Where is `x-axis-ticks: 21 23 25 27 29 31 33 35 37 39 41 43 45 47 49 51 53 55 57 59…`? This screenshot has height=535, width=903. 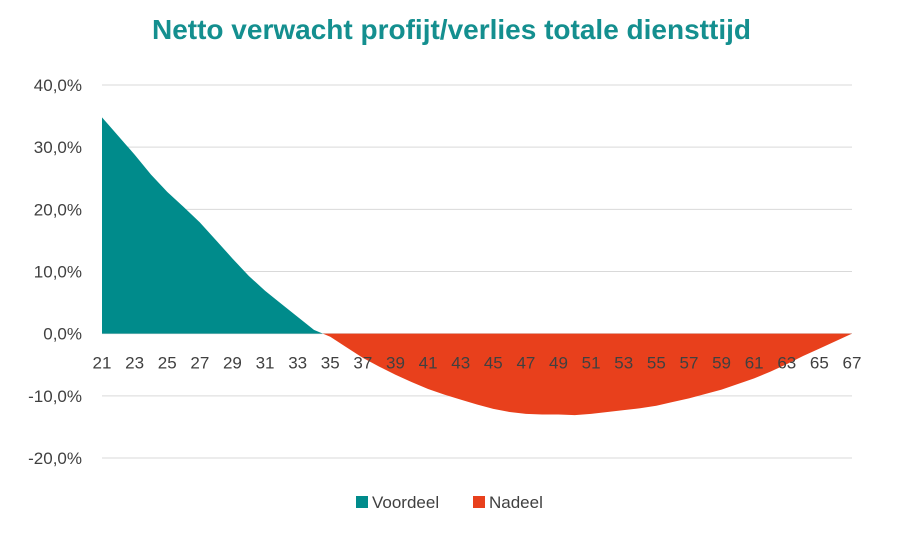
x-axis-ticks: 21 23 25 27 29 31 33 35 37 39 41 43 45 47 49 51 53 55 57 59… is located at coordinates (477, 363).